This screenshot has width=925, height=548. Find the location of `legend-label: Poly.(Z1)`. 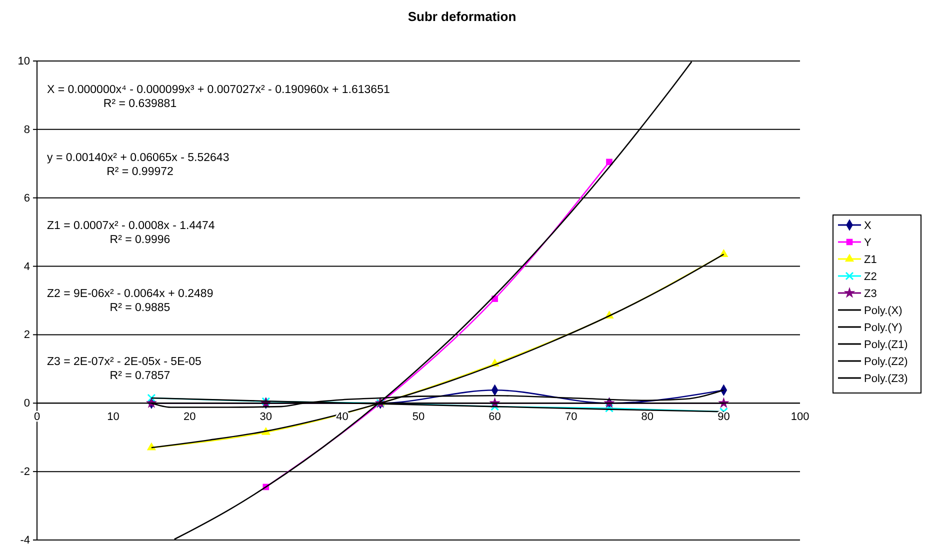

legend-label: Poly.(Z1) is located at coordinates (886, 345).